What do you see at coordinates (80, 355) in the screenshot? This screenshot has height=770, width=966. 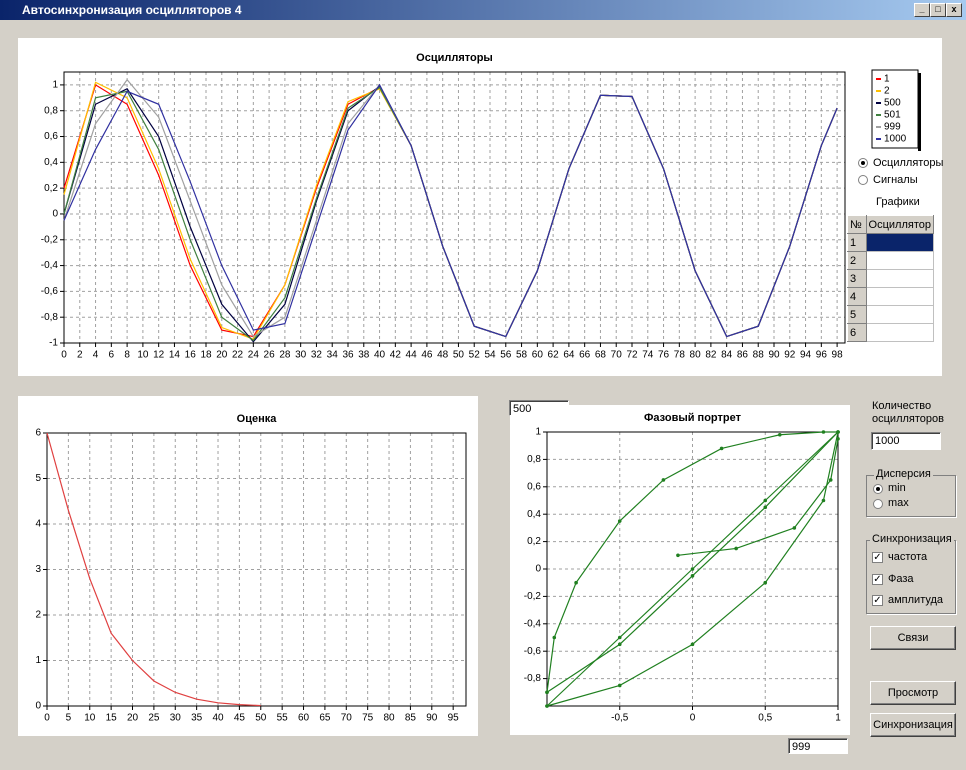 I see `x-tick-label: 2` at bounding box center [80, 355].